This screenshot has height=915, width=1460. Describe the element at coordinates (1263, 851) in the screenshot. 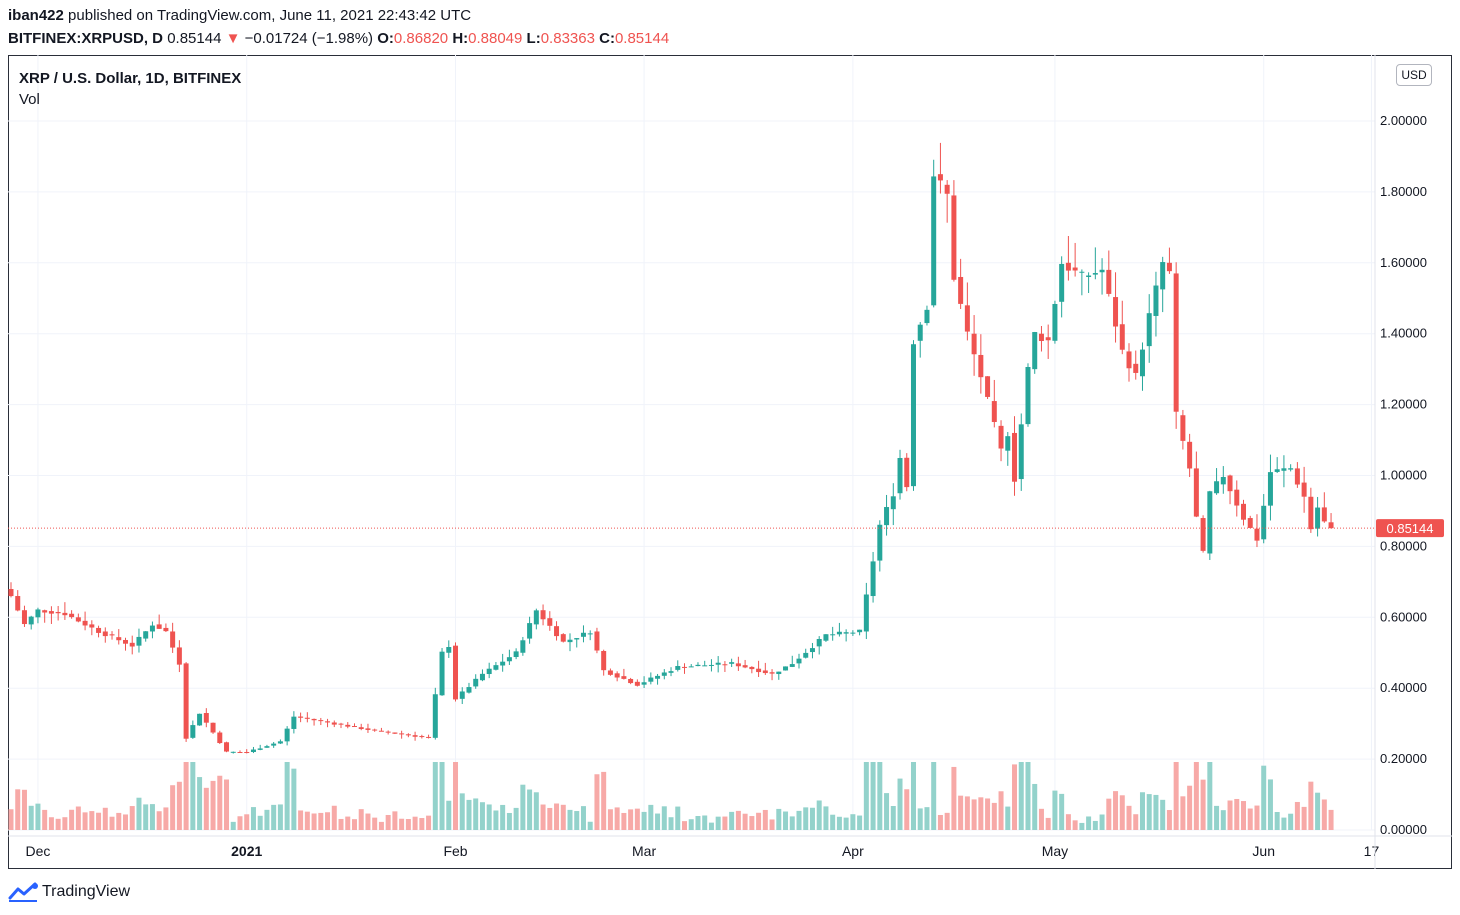

I see `x-tick-label: Jun` at that location.